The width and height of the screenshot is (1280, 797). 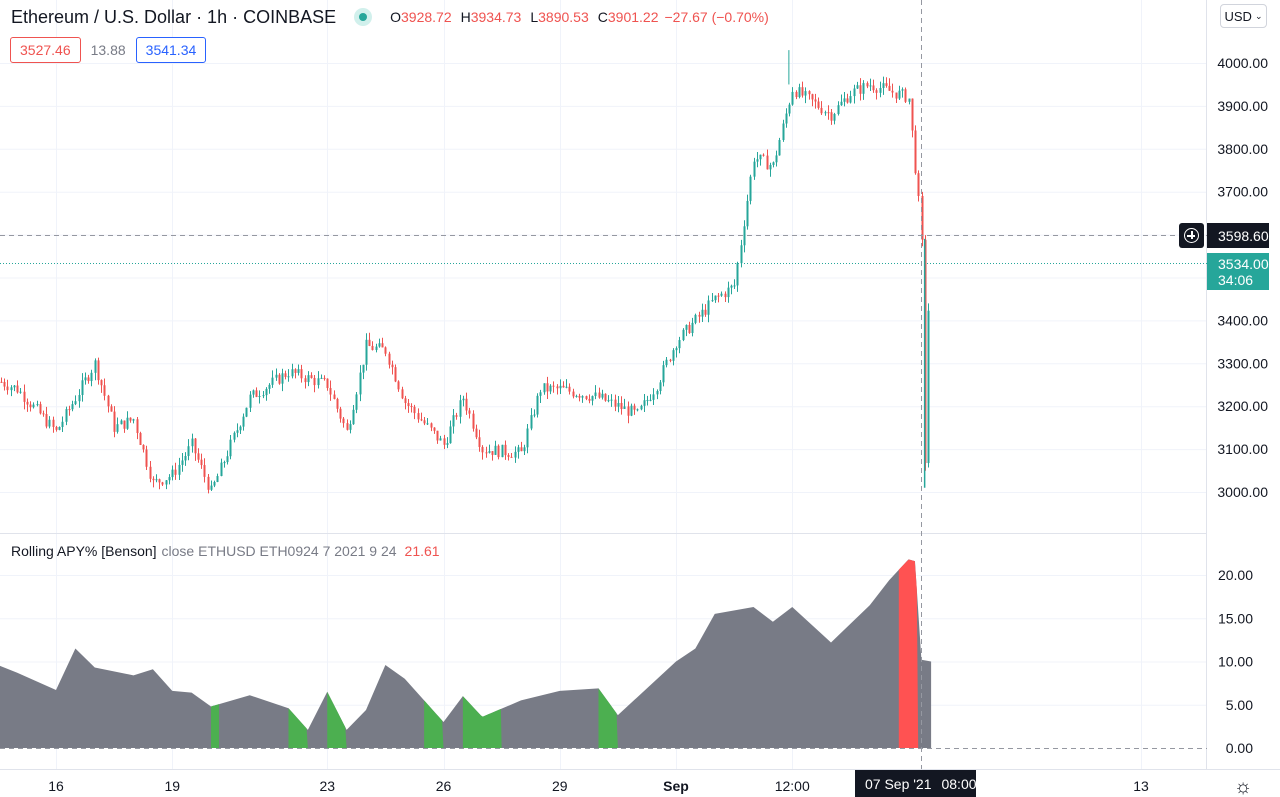 What do you see at coordinates (1242, 192) in the screenshot?
I see `price-tick-label: 3700.00` at bounding box center [1242, 192].